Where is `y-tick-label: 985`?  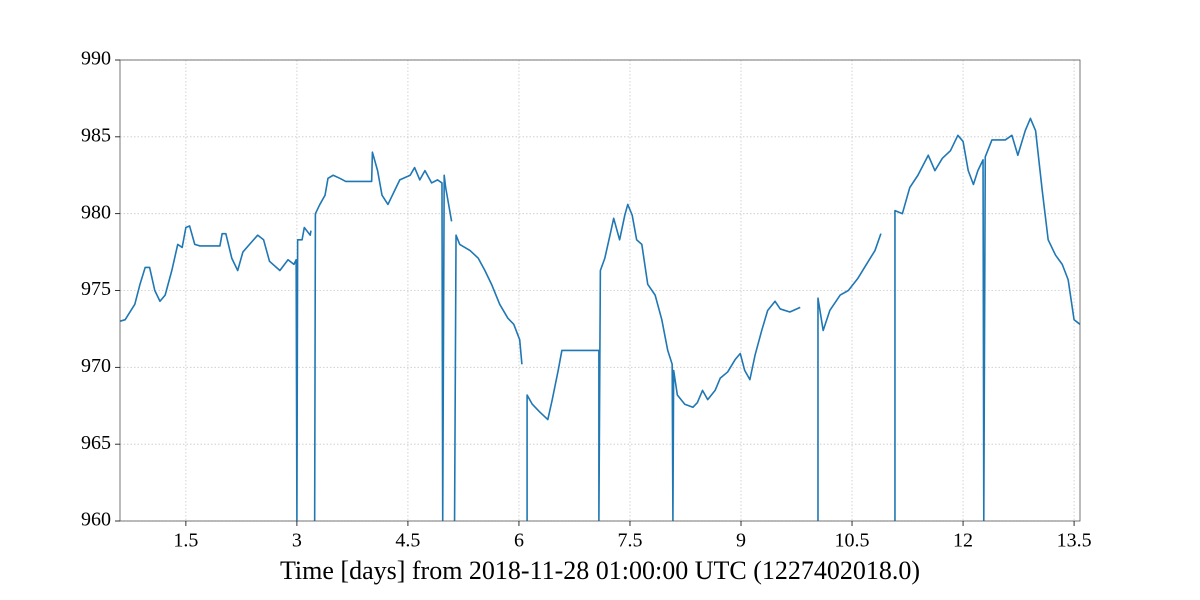 y-tick-label: 985 is located at coordinates (96, 135).